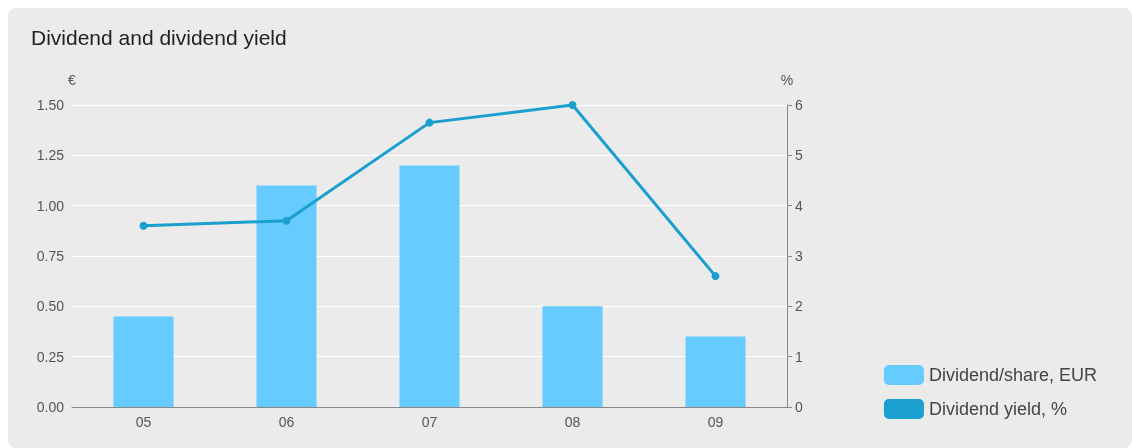 This screenshot has width=1132, height=448. I want to click on y-tick-label: 0.25, so click(50, 356).